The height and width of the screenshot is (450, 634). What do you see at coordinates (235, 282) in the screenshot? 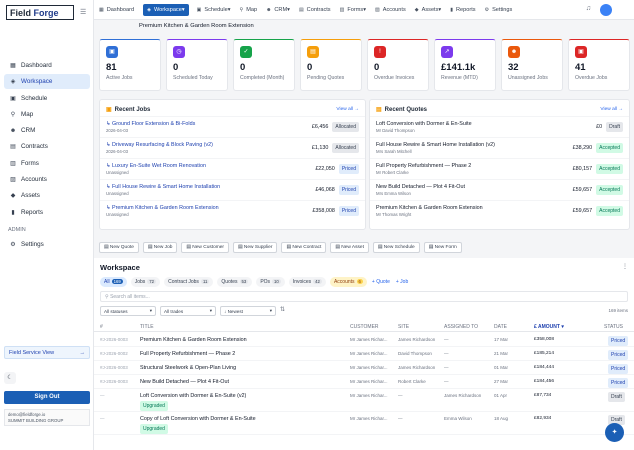
I see `filter-chip-quotes: Quotes 53` at bounding box center [235, 282].